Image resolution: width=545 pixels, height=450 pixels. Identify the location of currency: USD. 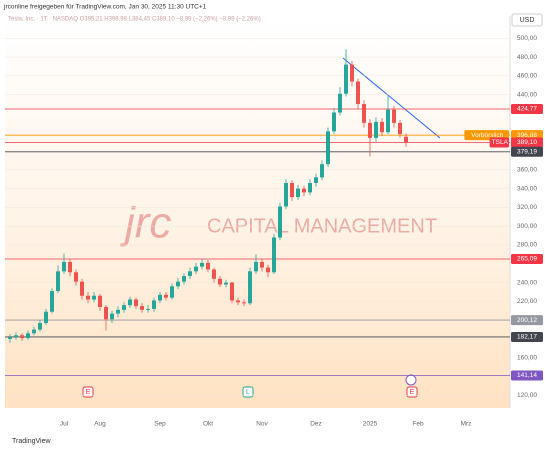
(527, 20).